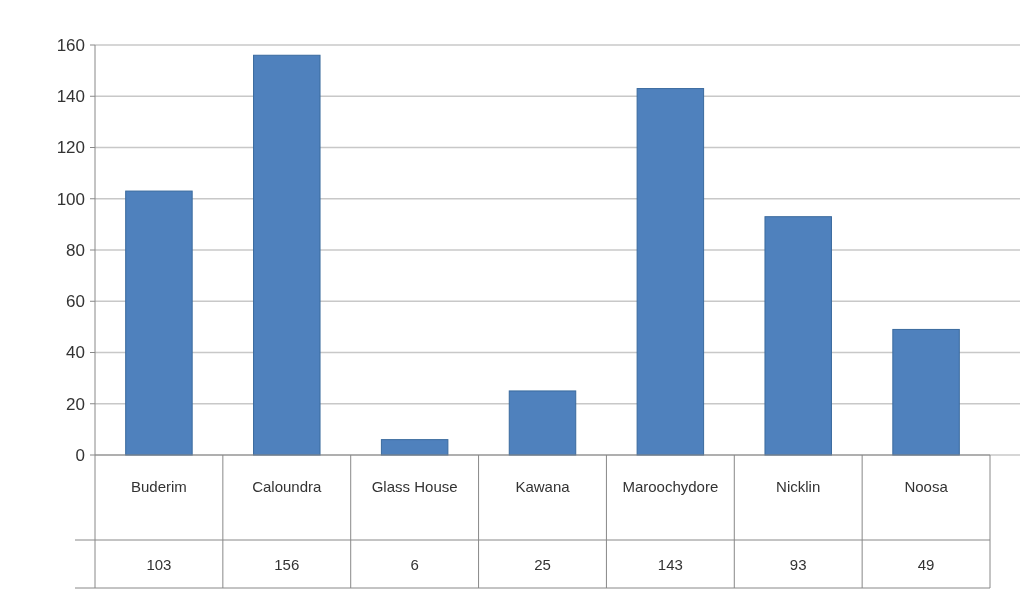 This screenshot has width=1030, height=592. What do you see at coordinates (670, 486) in the screenshot?
I see `x-tick-label: Maroochydore` at bounding box center [670, 486].